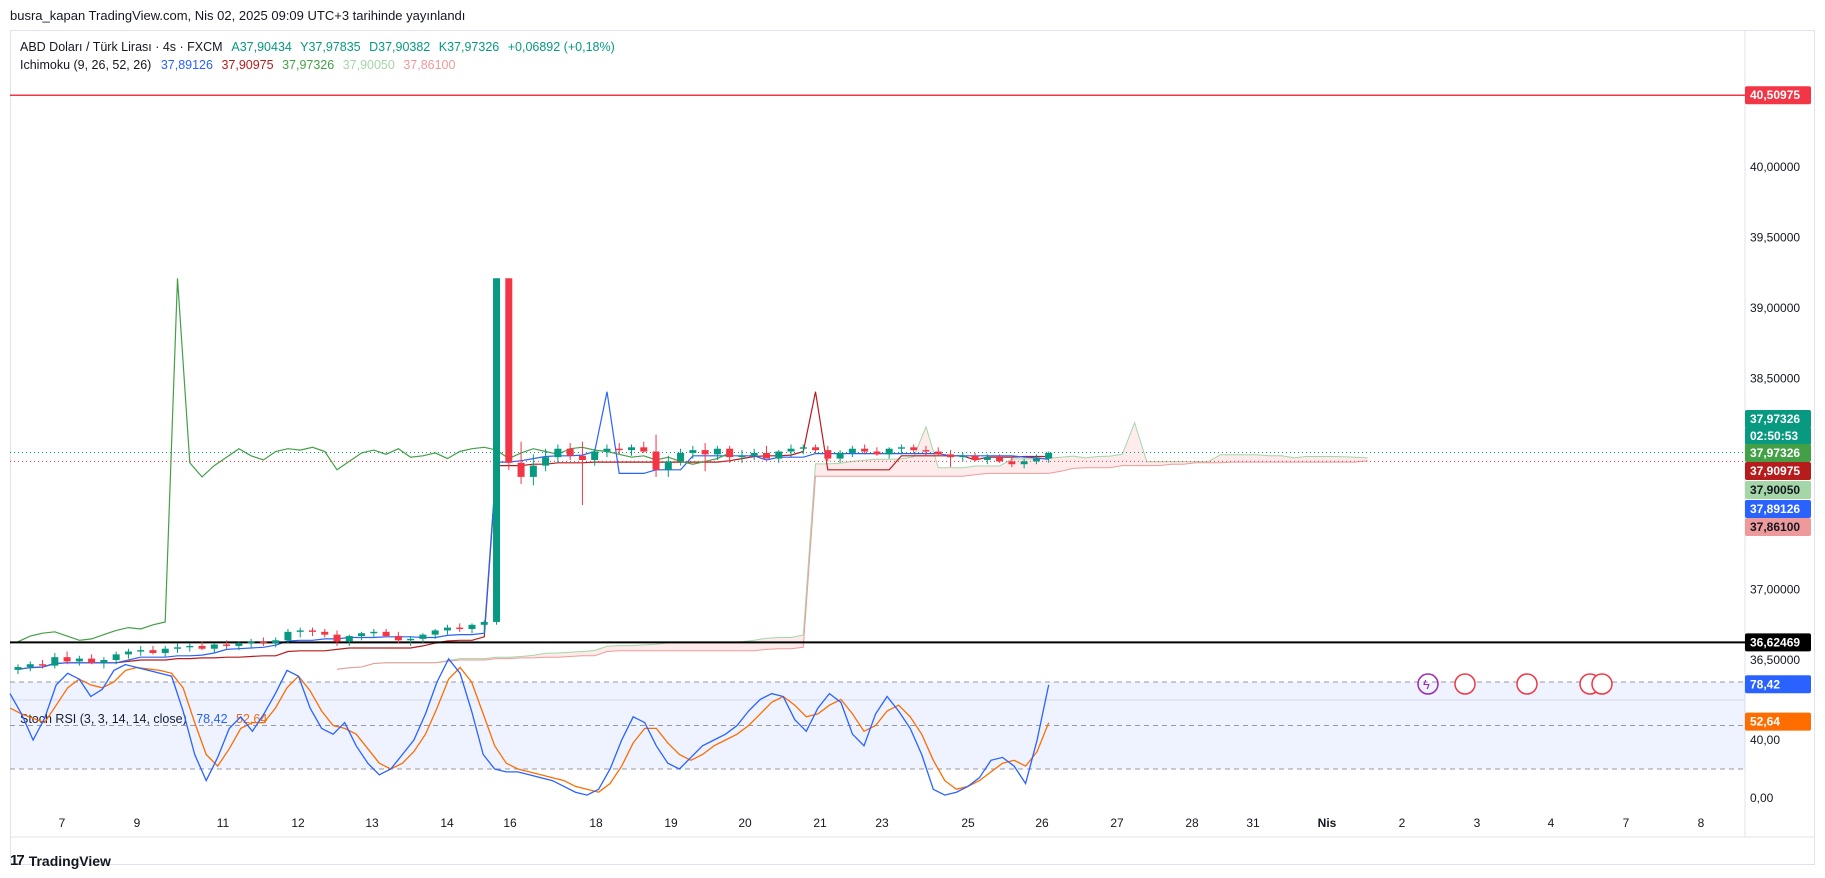  Describe the element at coordinates (429, 65) in the screenshot. I see `ichimoku-span-b-value: 37,86100` at that location.